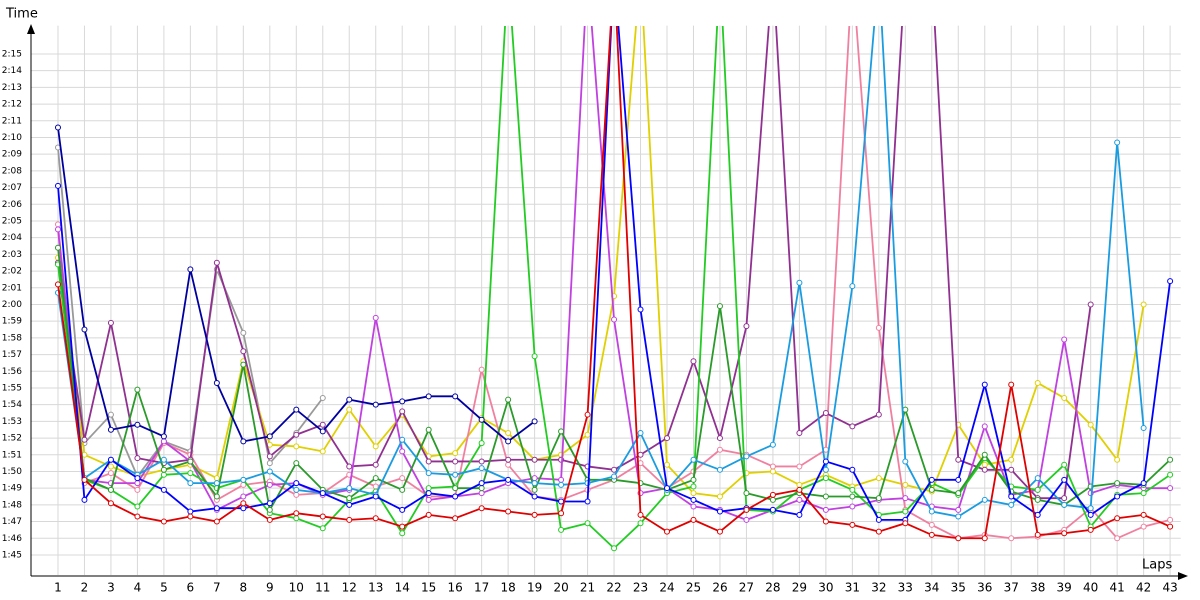  Describe the element at coordinates (21, 14) in the screenshot. I see `y-axis-label: Time` at that location.